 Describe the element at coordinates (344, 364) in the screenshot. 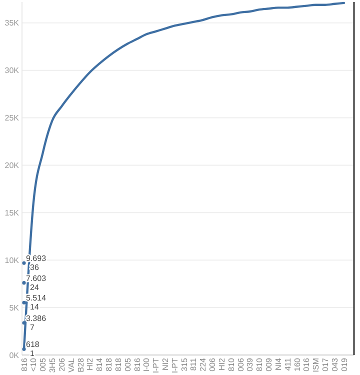

I see `x-tick-label: 019` at that location.